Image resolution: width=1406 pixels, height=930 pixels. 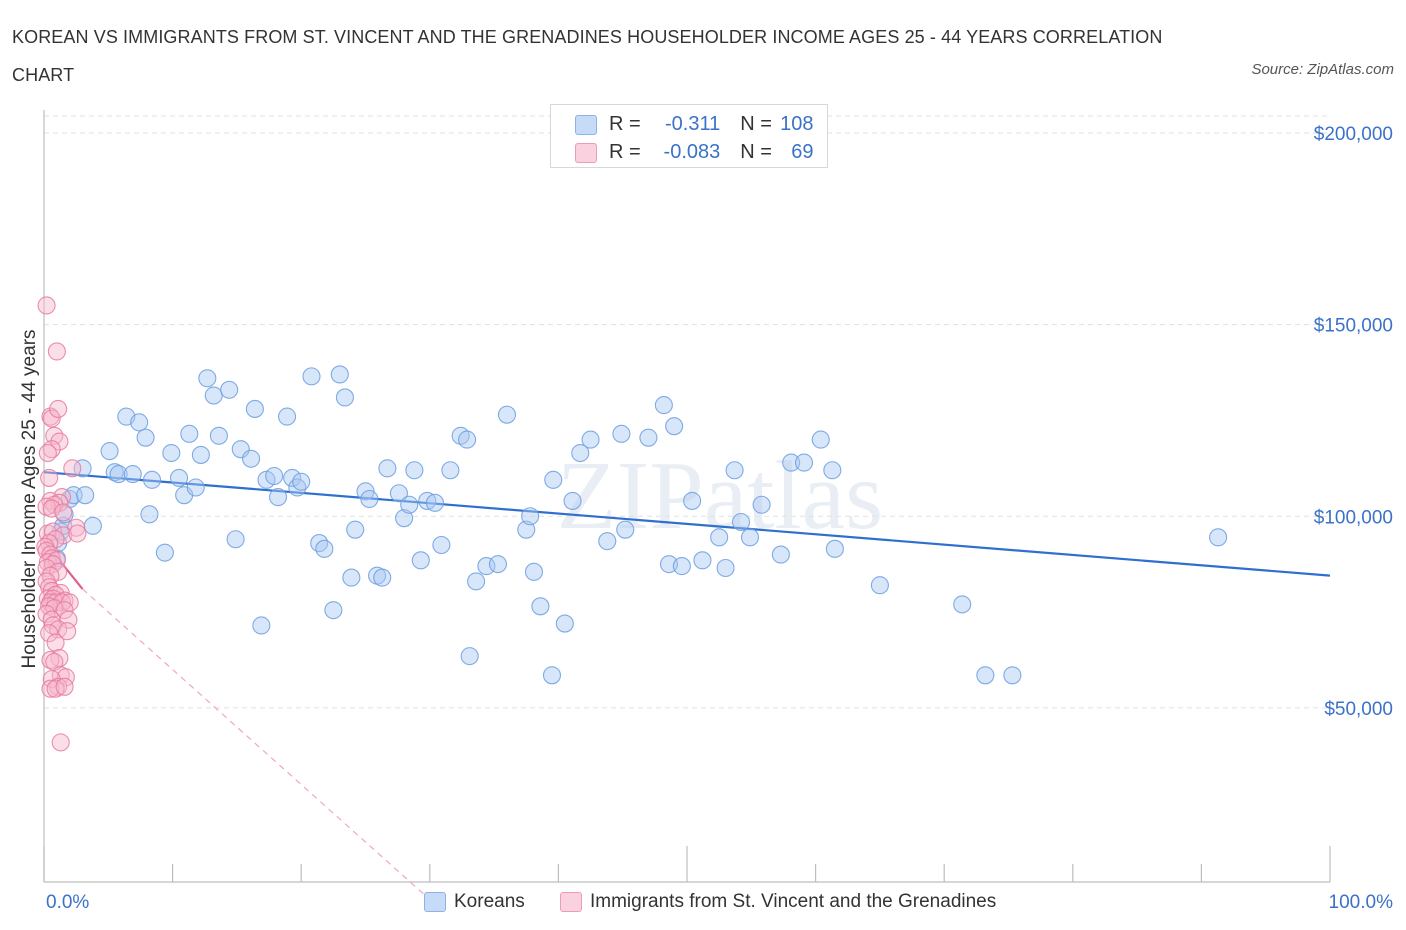 What do you see at coordinates (693, 124) in the screenshot?
I see `legend-r-value: -0.311` at bounding box center [693, 124].